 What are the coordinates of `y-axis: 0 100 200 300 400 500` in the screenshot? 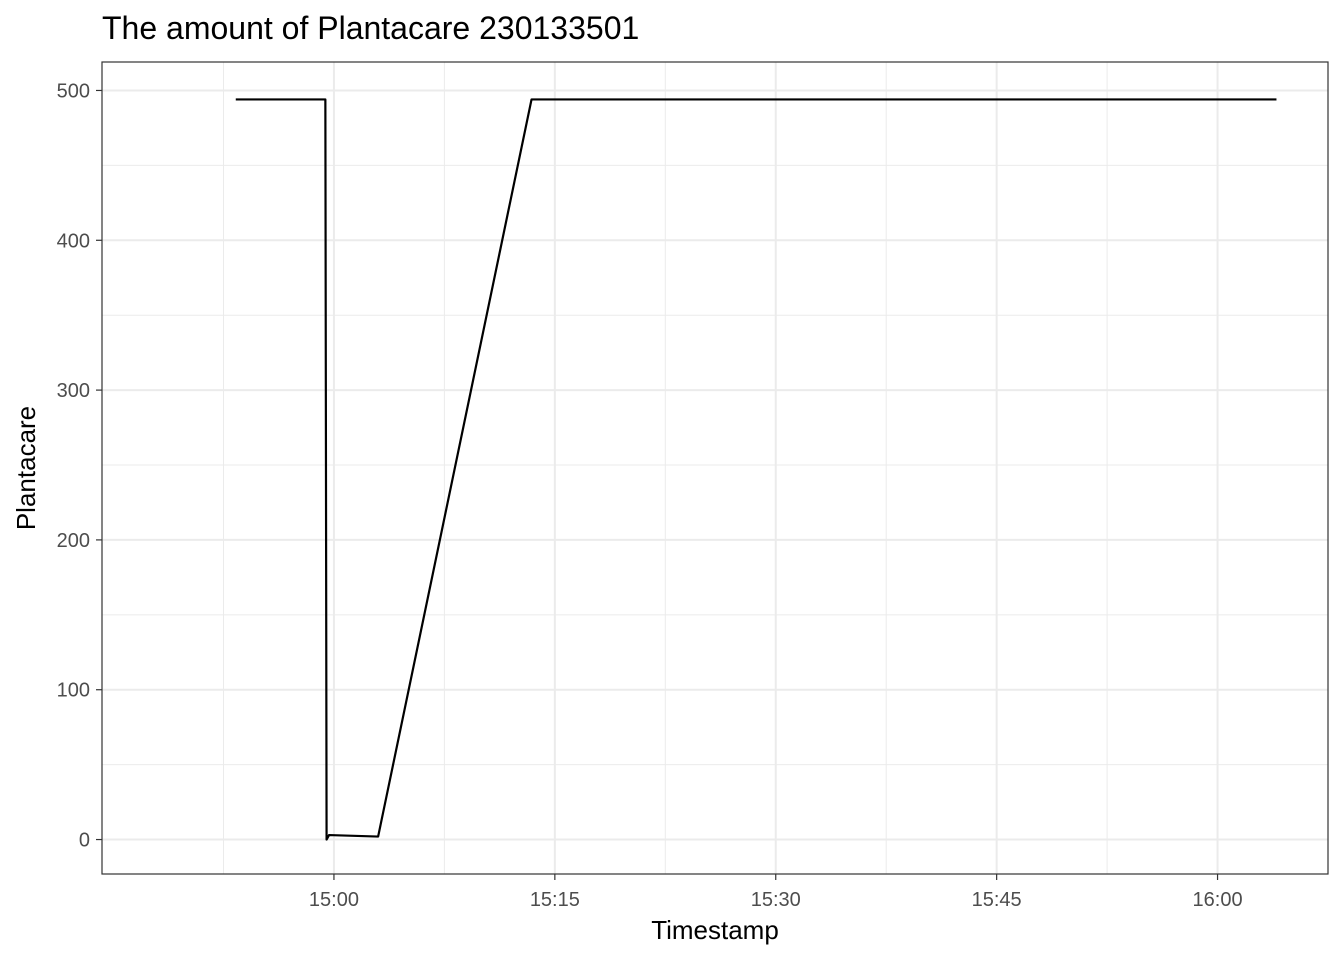 It's located at (79, 466).